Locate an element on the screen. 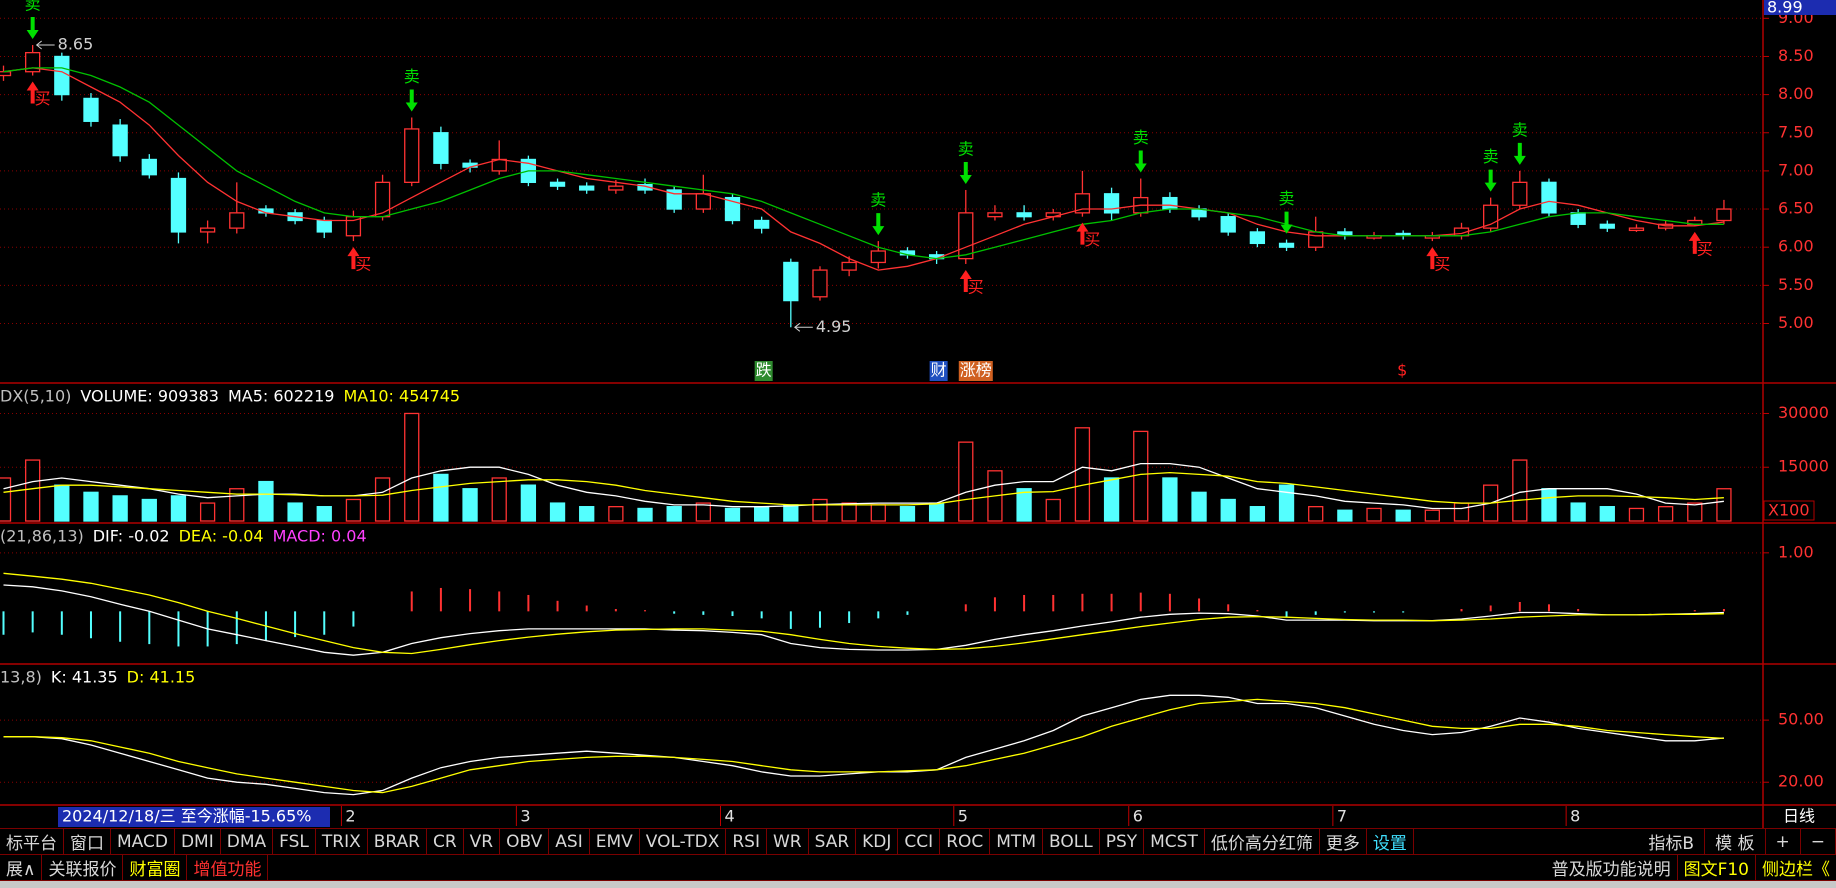  tab: PSY is located at coordinates (1122, 841).